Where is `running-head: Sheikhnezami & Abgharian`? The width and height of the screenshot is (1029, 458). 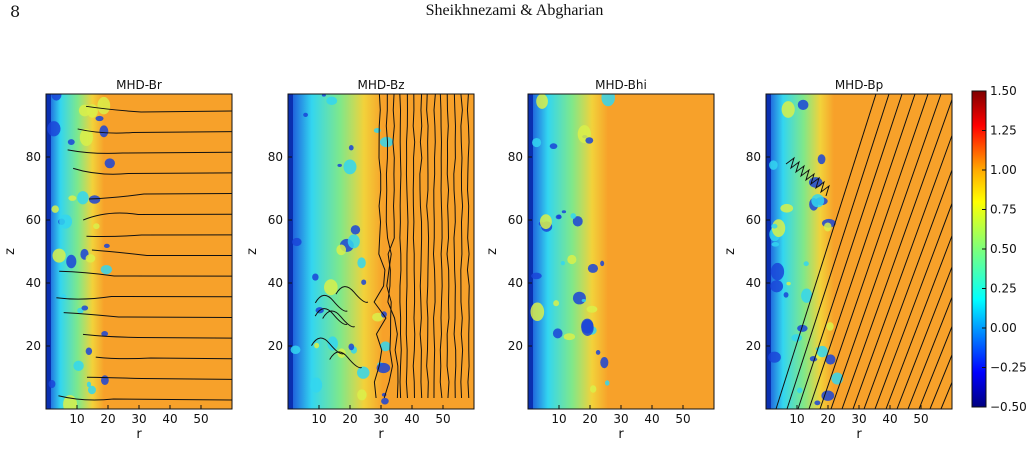
running-head: Sheikhnezami & Abgharian is located at coordinates (514, 10).